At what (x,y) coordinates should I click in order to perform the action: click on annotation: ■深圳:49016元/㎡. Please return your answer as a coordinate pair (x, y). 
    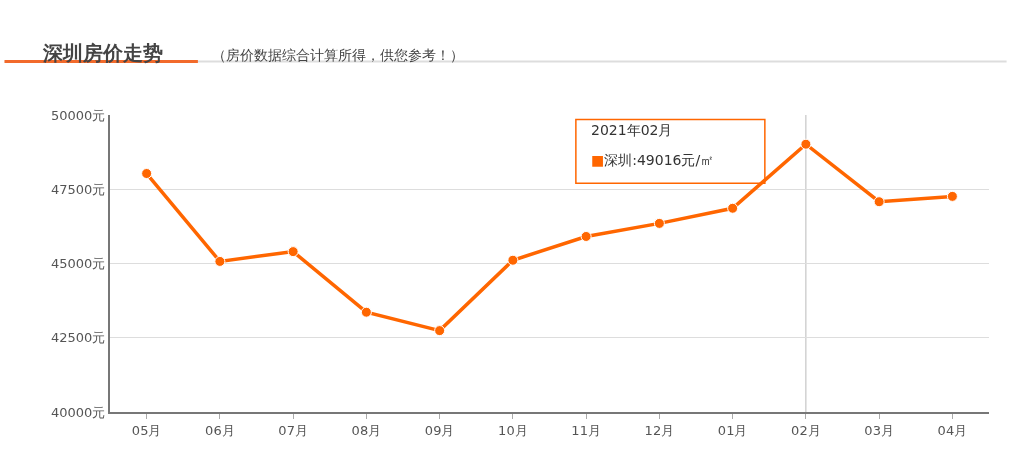
    Looking at the image, I should click on (653, 160).